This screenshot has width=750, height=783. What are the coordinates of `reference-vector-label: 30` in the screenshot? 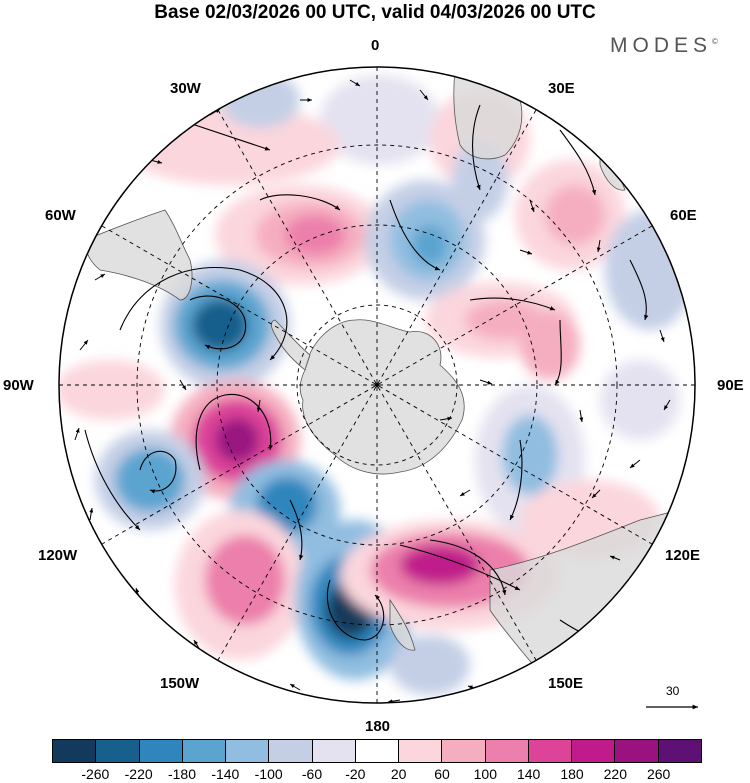 It's located at (673, 691).